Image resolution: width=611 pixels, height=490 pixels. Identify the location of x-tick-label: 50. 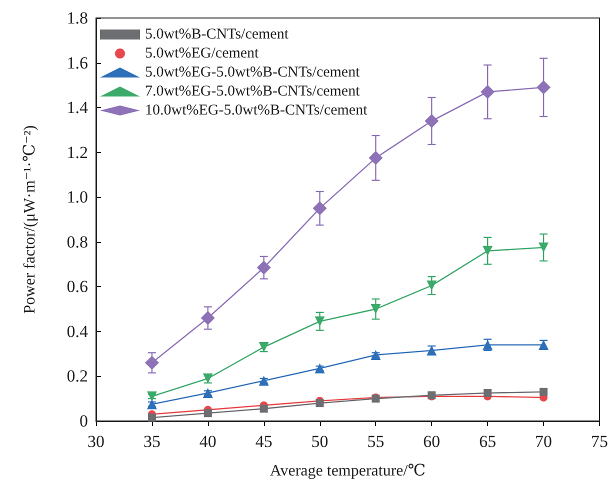
(319, 441).